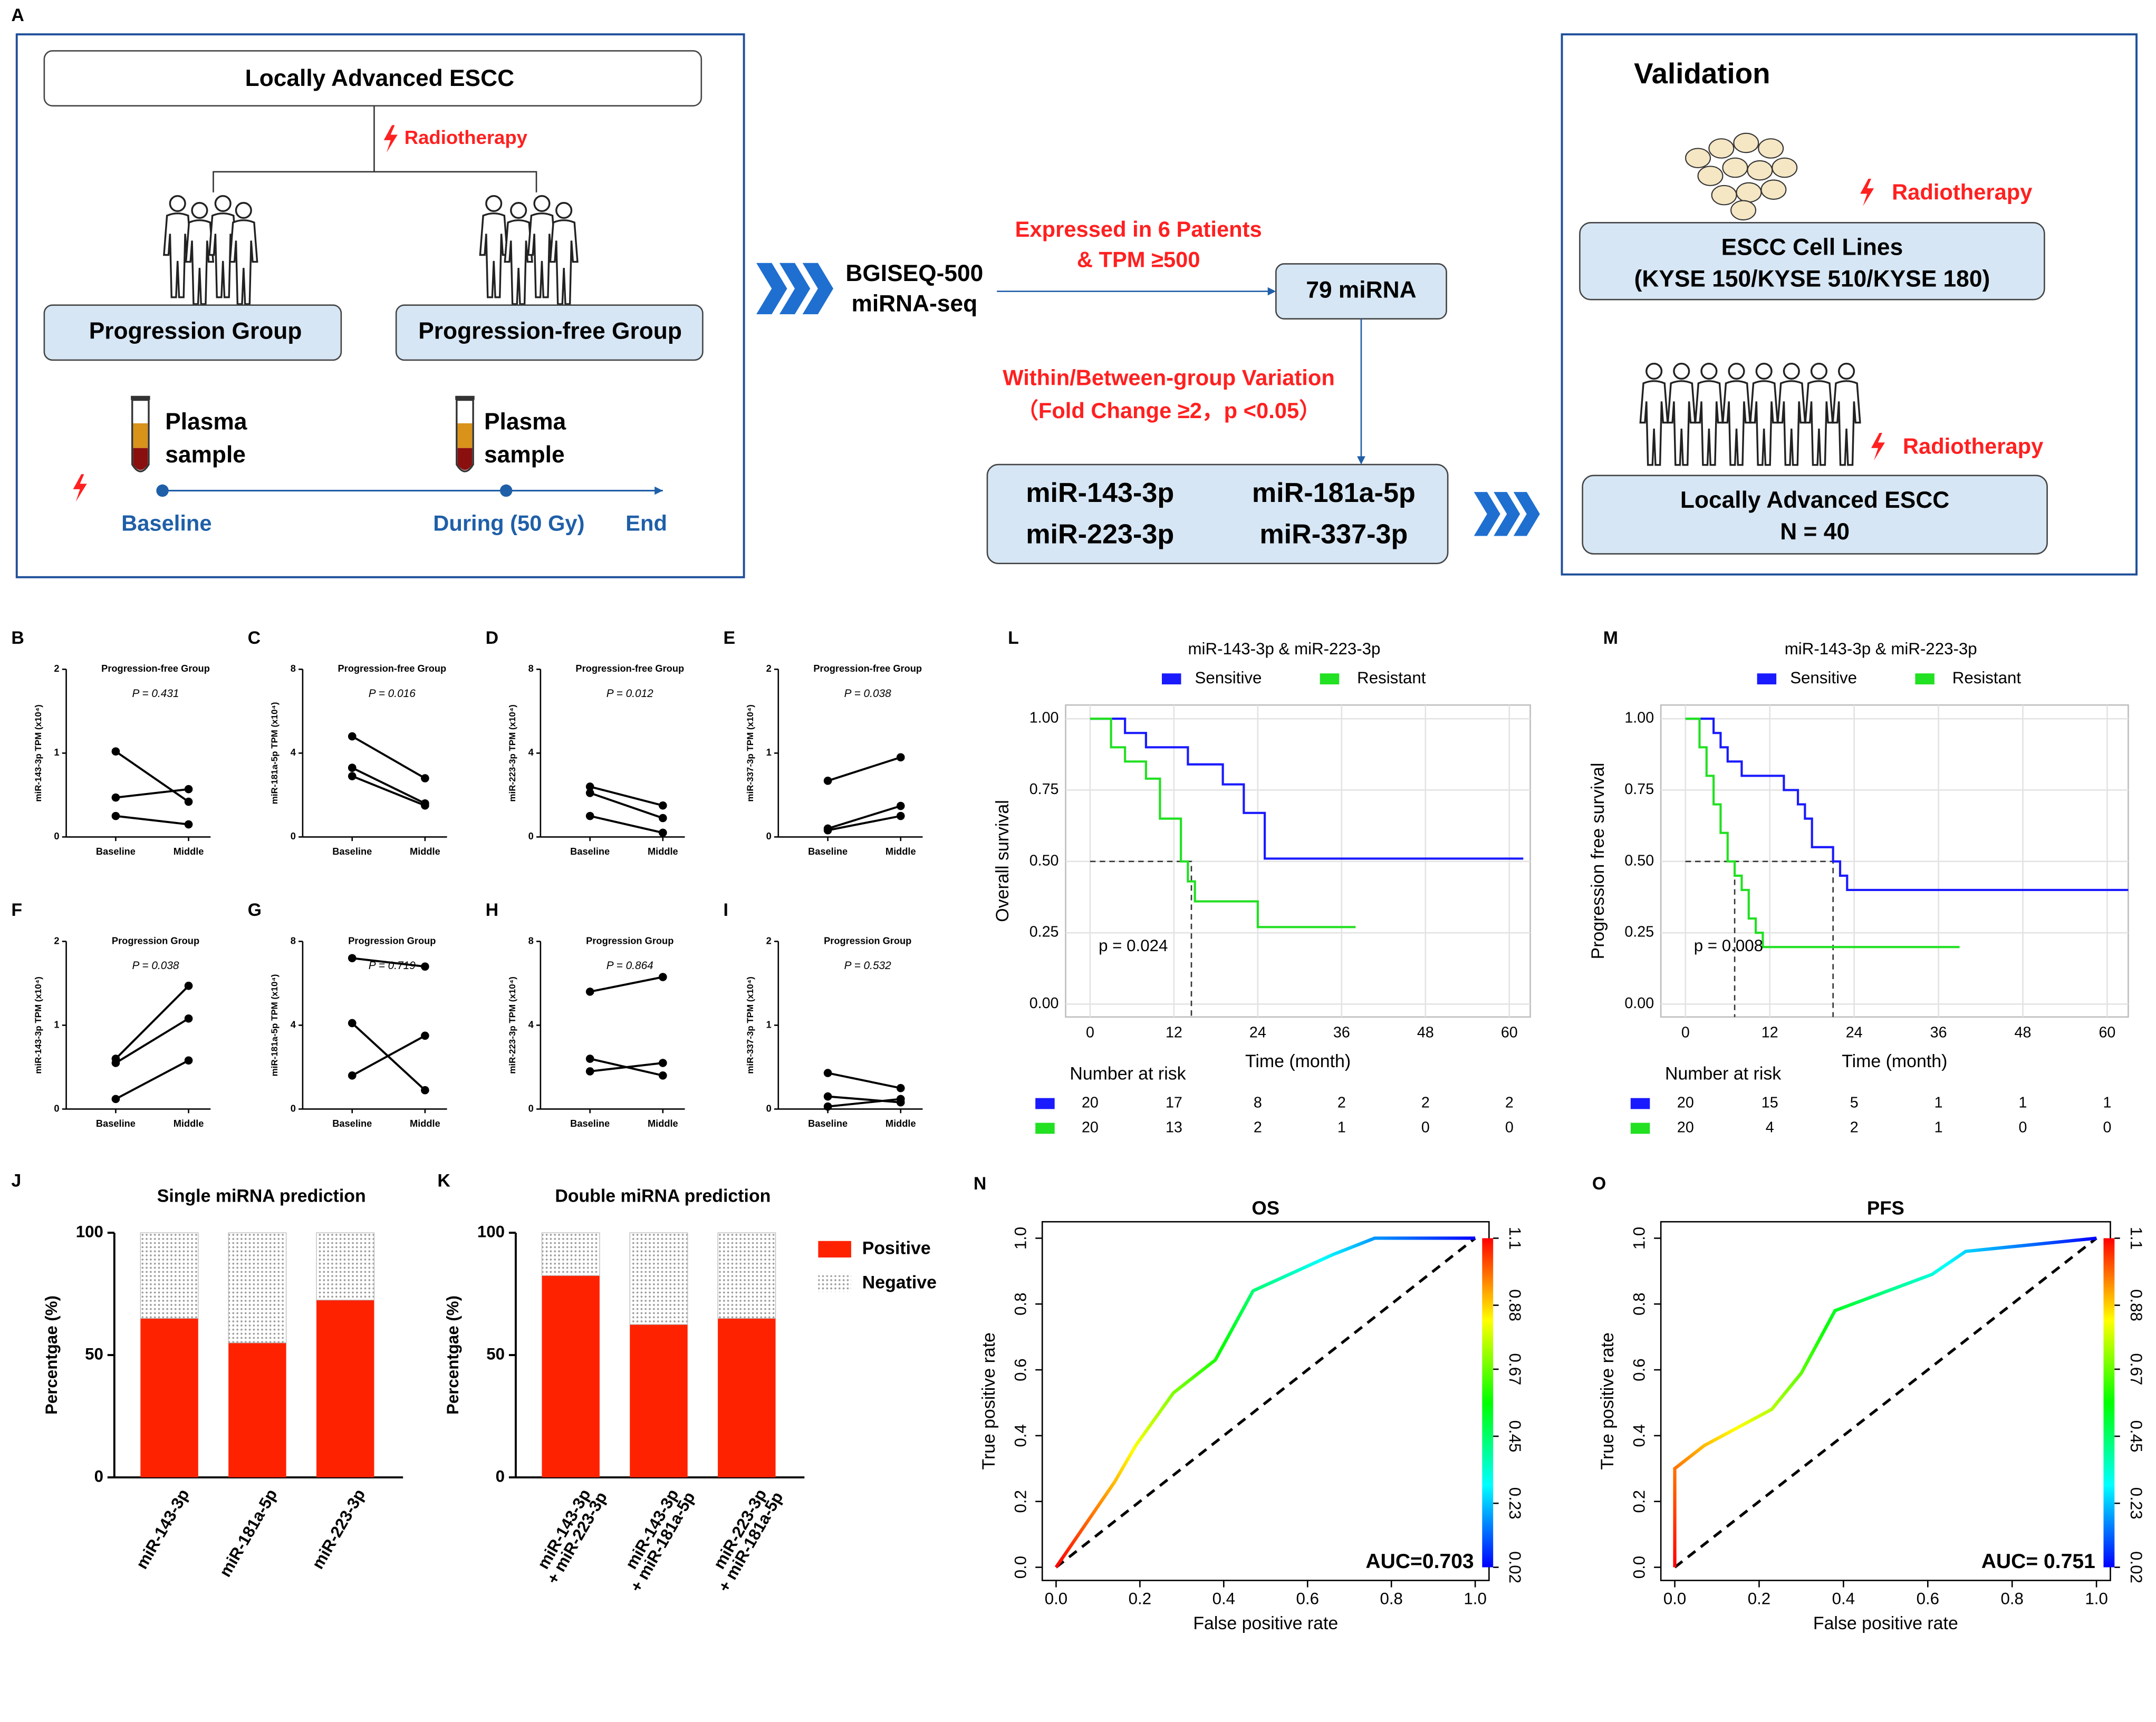  Describe the element at coordinates (1100, 493) in the screenshot. I see `mirna: miR-143-3p` at that location.